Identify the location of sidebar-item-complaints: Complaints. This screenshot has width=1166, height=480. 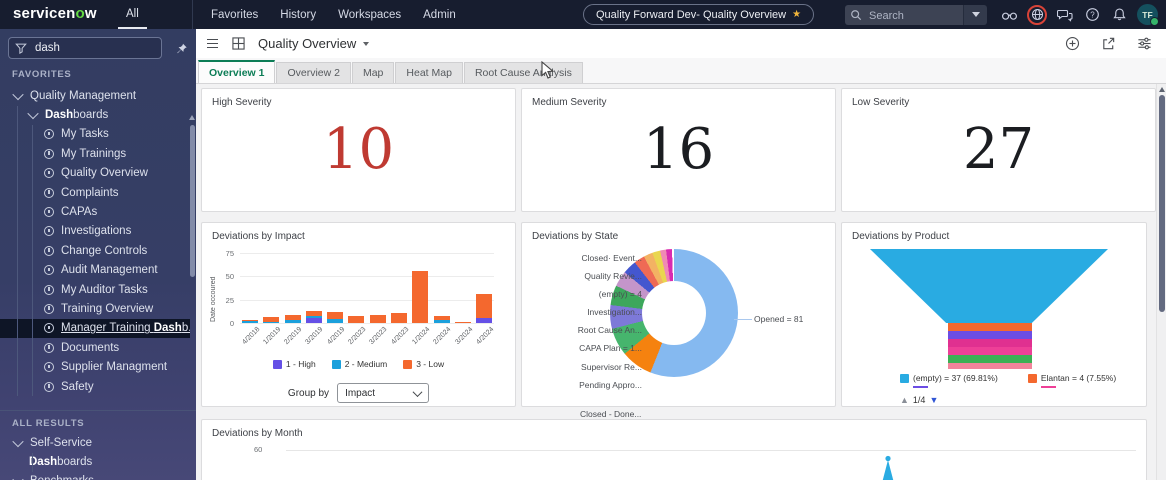
(95, 192).